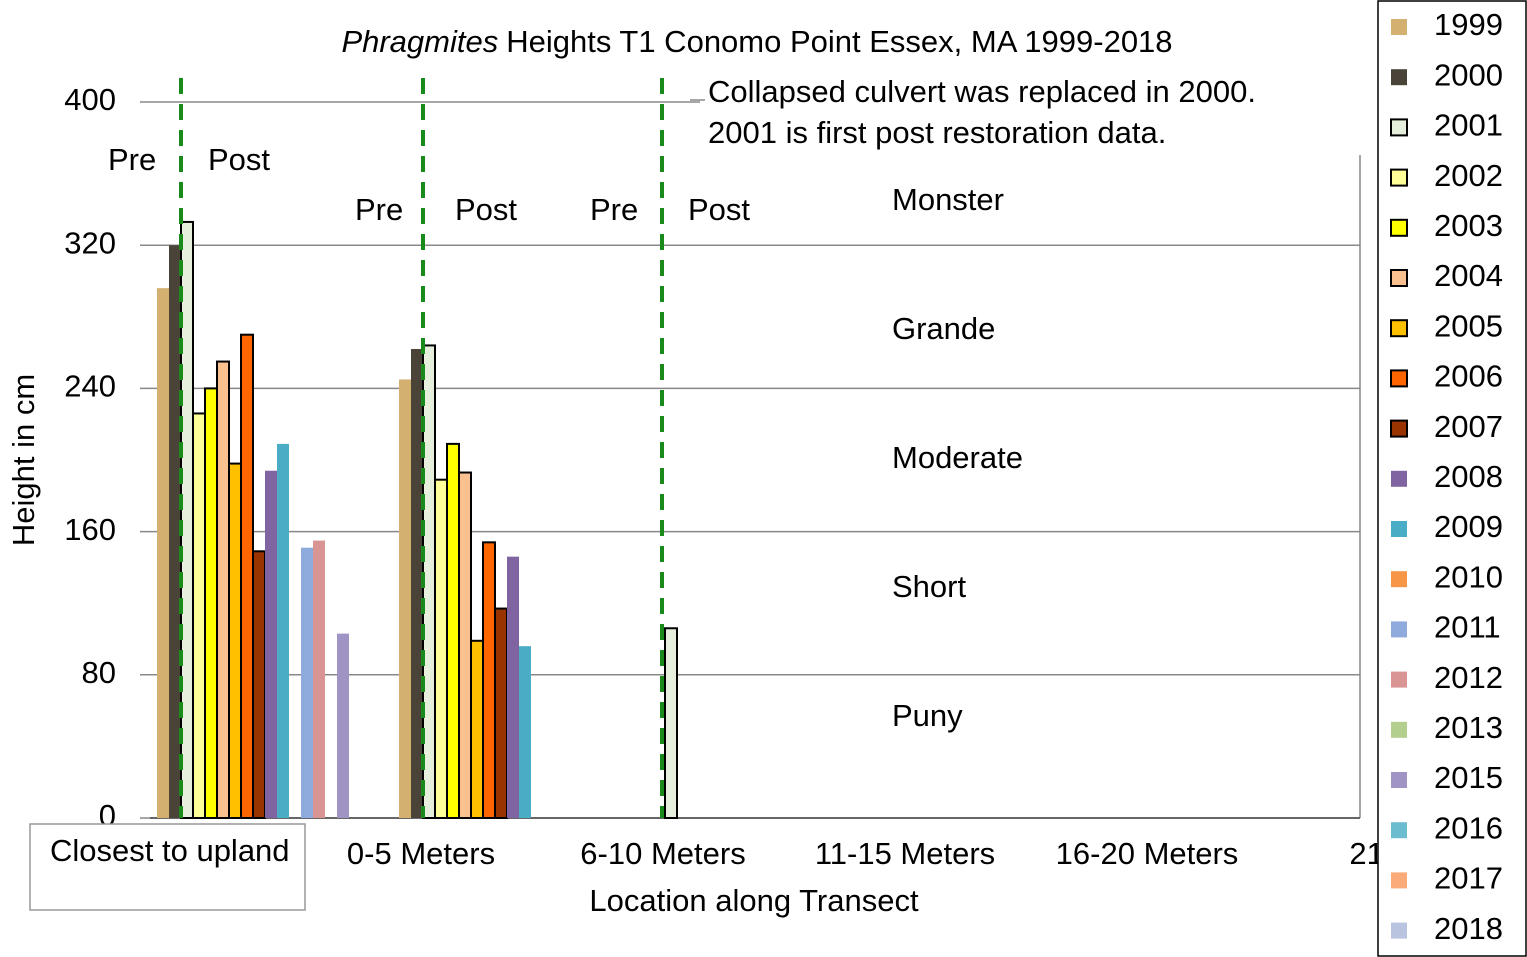 Image resolution: width=1527 pixels, height=957 pixels. What do you see at coordinates (1468, 225) in the screenshot?
I see `legend-label: 2003` at bounding box center [1468, 225].